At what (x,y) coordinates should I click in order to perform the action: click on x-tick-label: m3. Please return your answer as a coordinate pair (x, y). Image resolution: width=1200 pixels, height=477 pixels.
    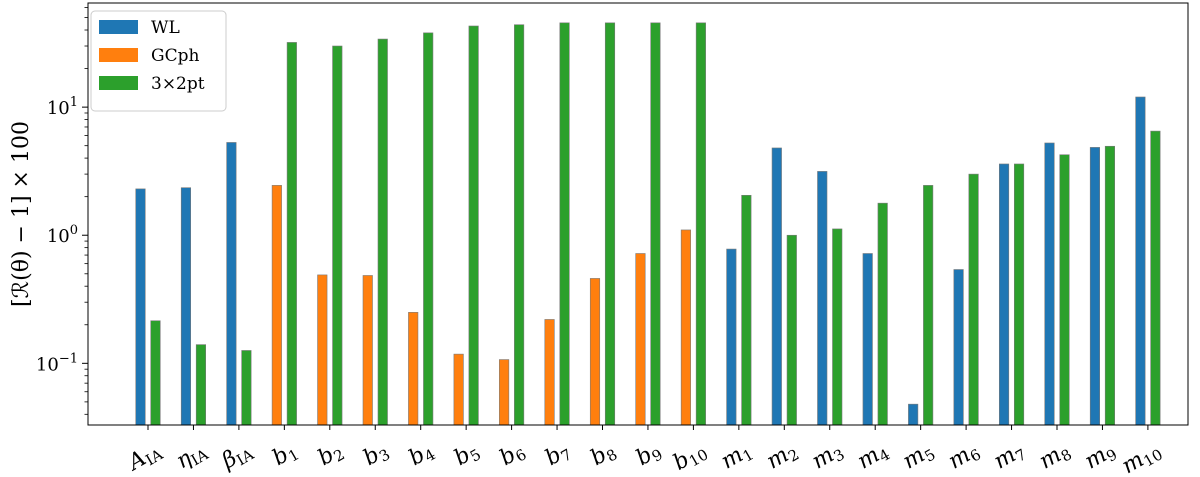
    Looking at the image, I should click on (828, 457).